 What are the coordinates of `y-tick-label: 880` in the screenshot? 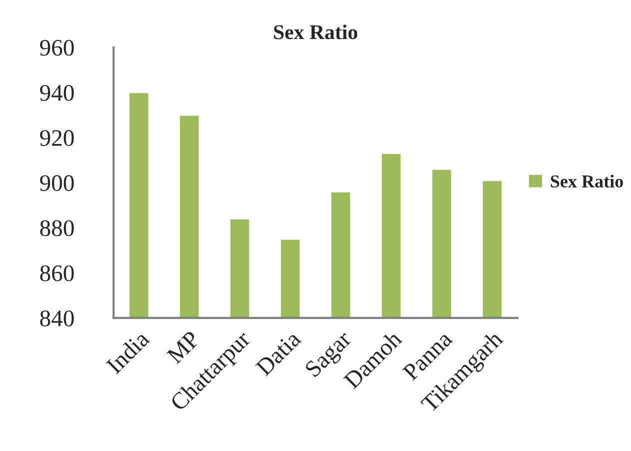 It's located at (57, 228).